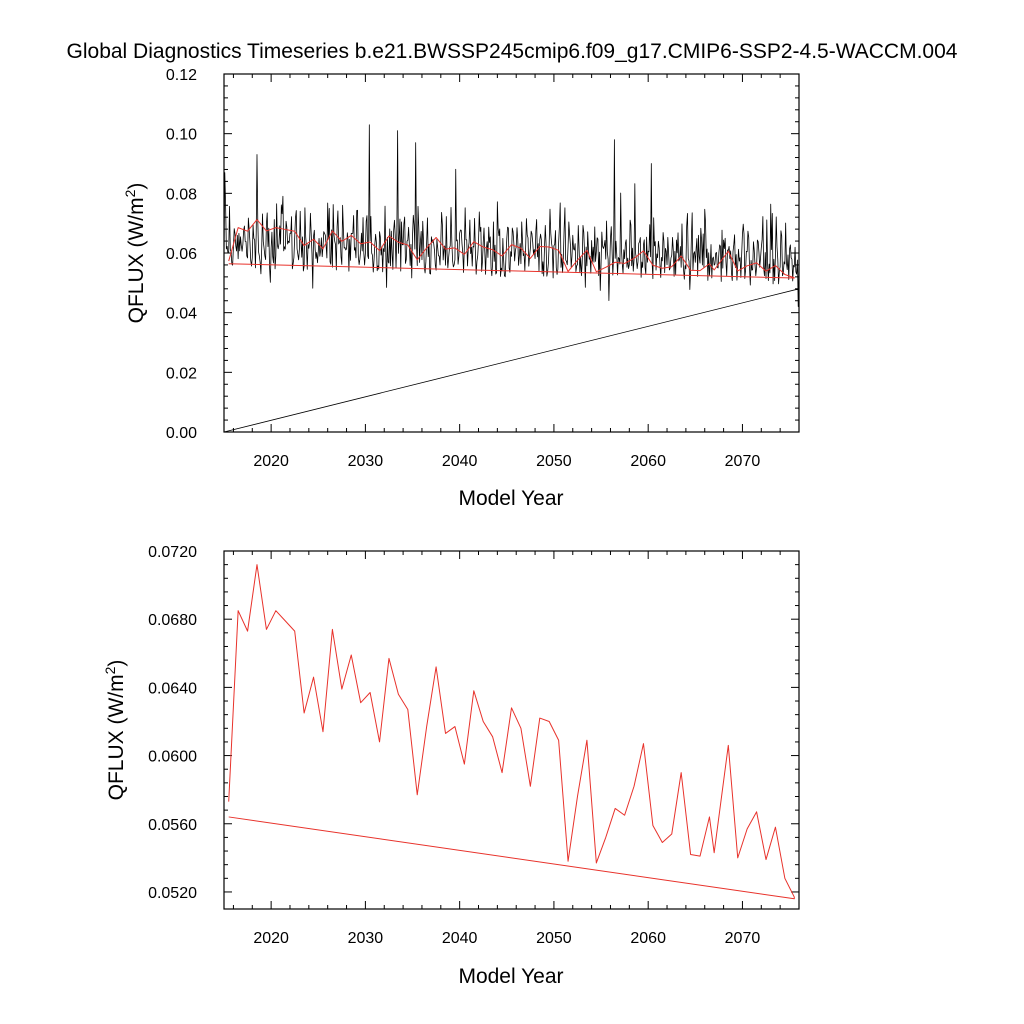  I want to click on bottom-y-axis-label-tail: ), so click(116, 663).